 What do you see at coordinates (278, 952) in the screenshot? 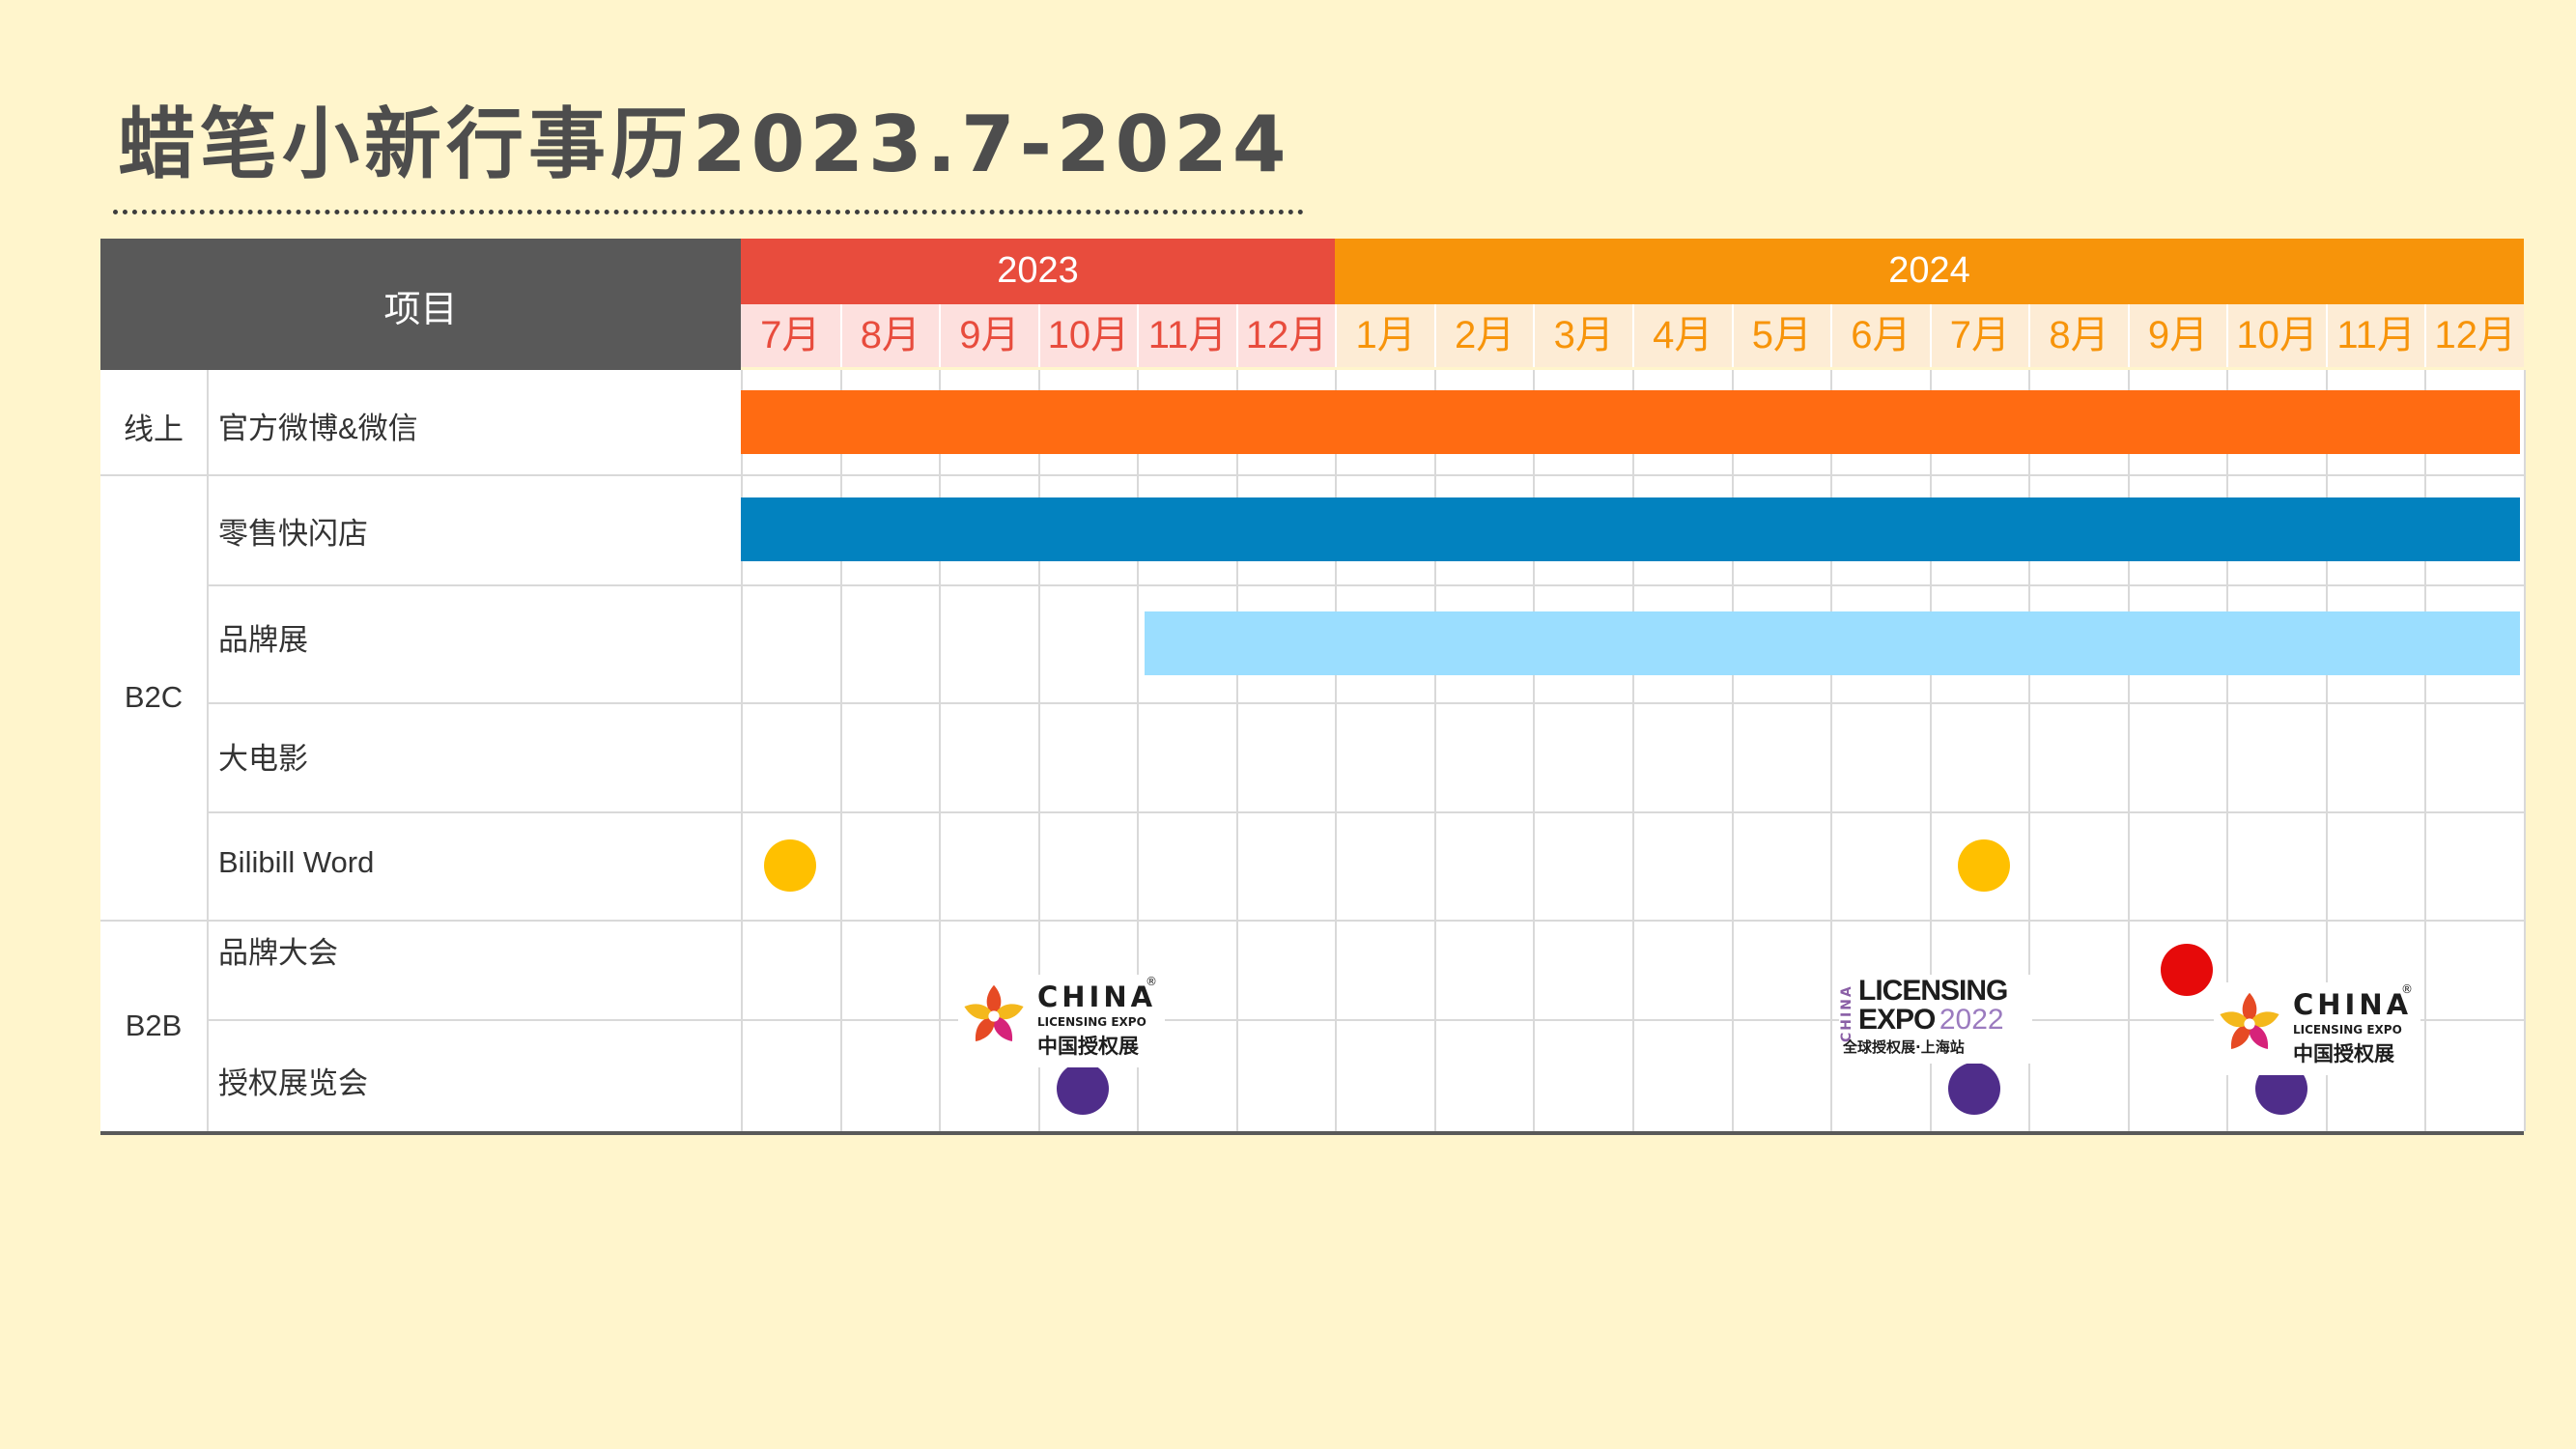
I see `row-label: 品牌大会` at bounding box center [278, 952].